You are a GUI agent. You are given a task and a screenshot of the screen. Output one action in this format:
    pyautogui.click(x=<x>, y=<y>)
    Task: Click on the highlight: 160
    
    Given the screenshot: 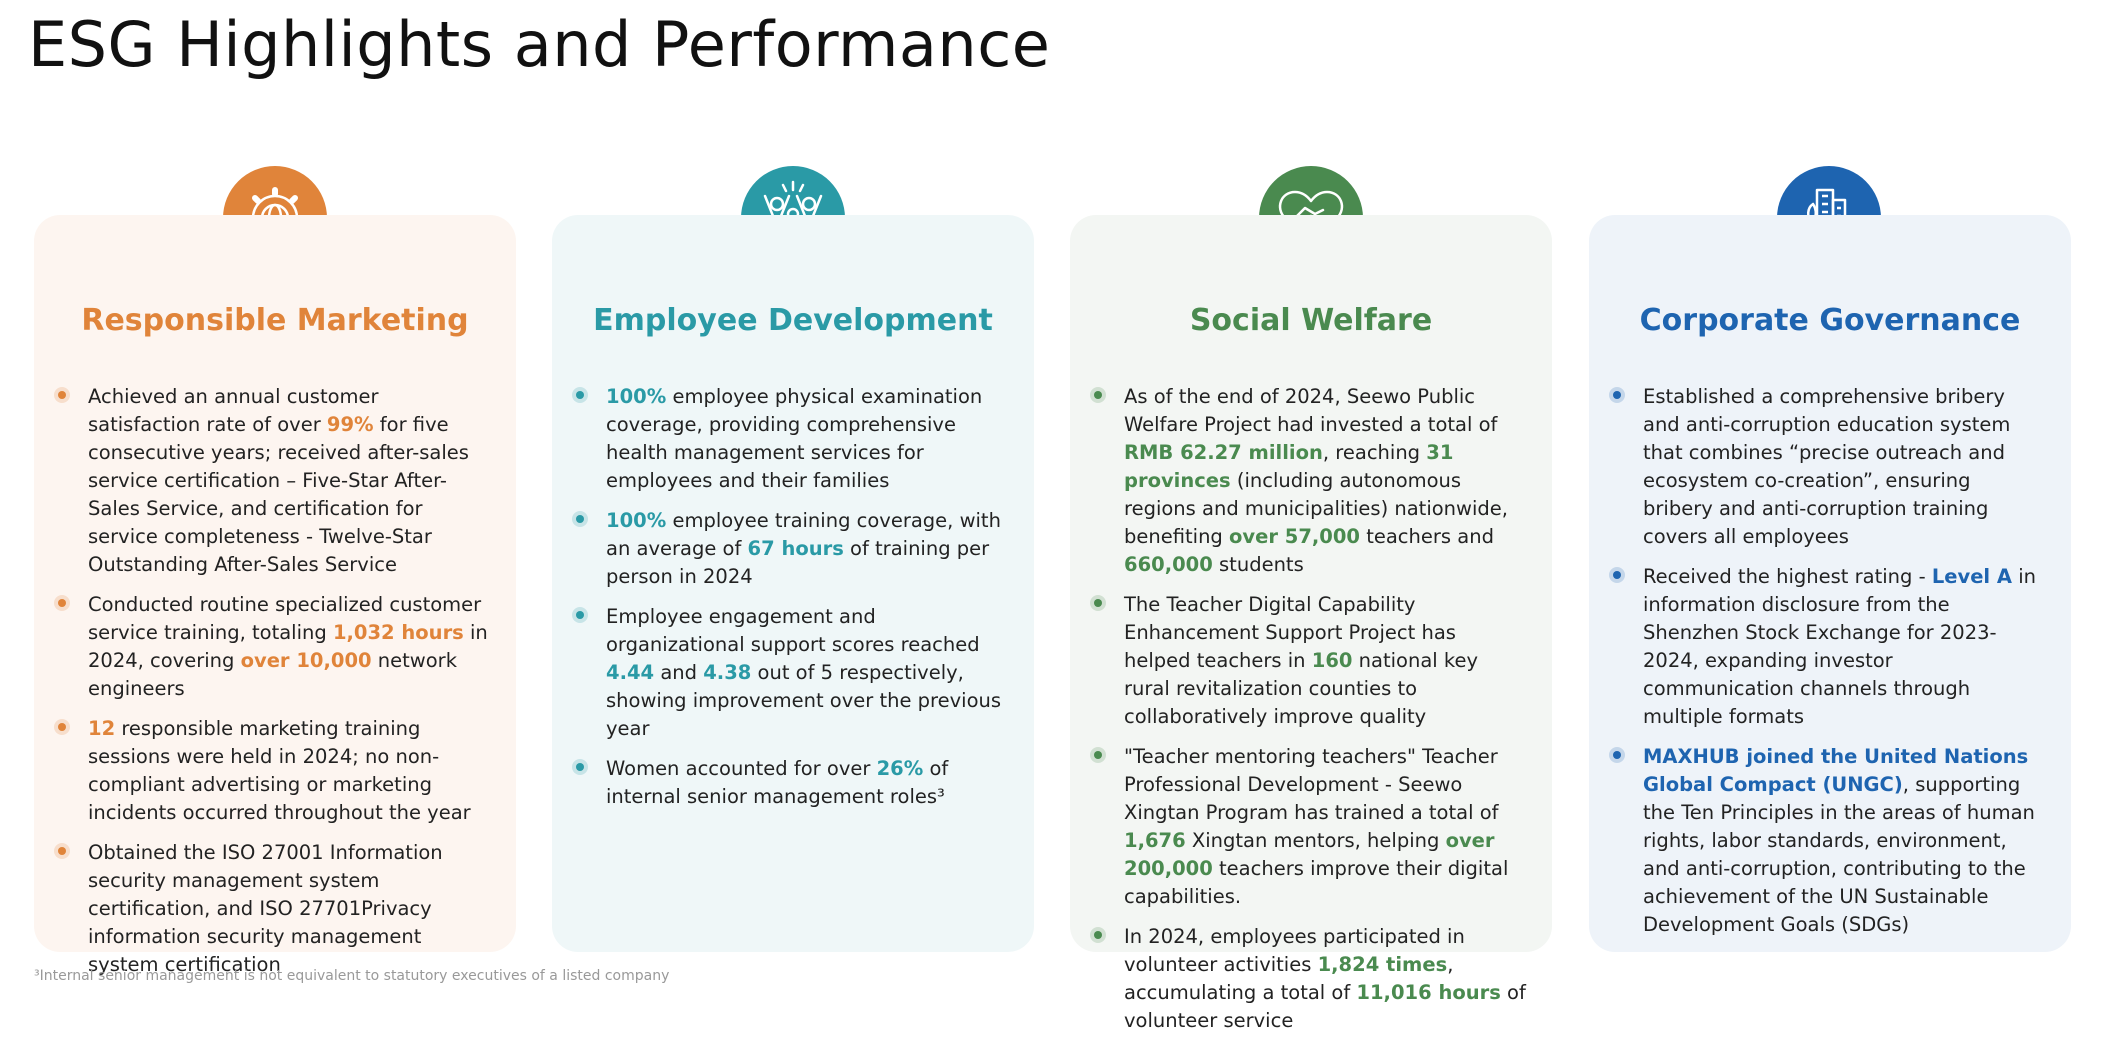 What is the action you would take?
    pyautogui.click(x=1332, y=660)
    